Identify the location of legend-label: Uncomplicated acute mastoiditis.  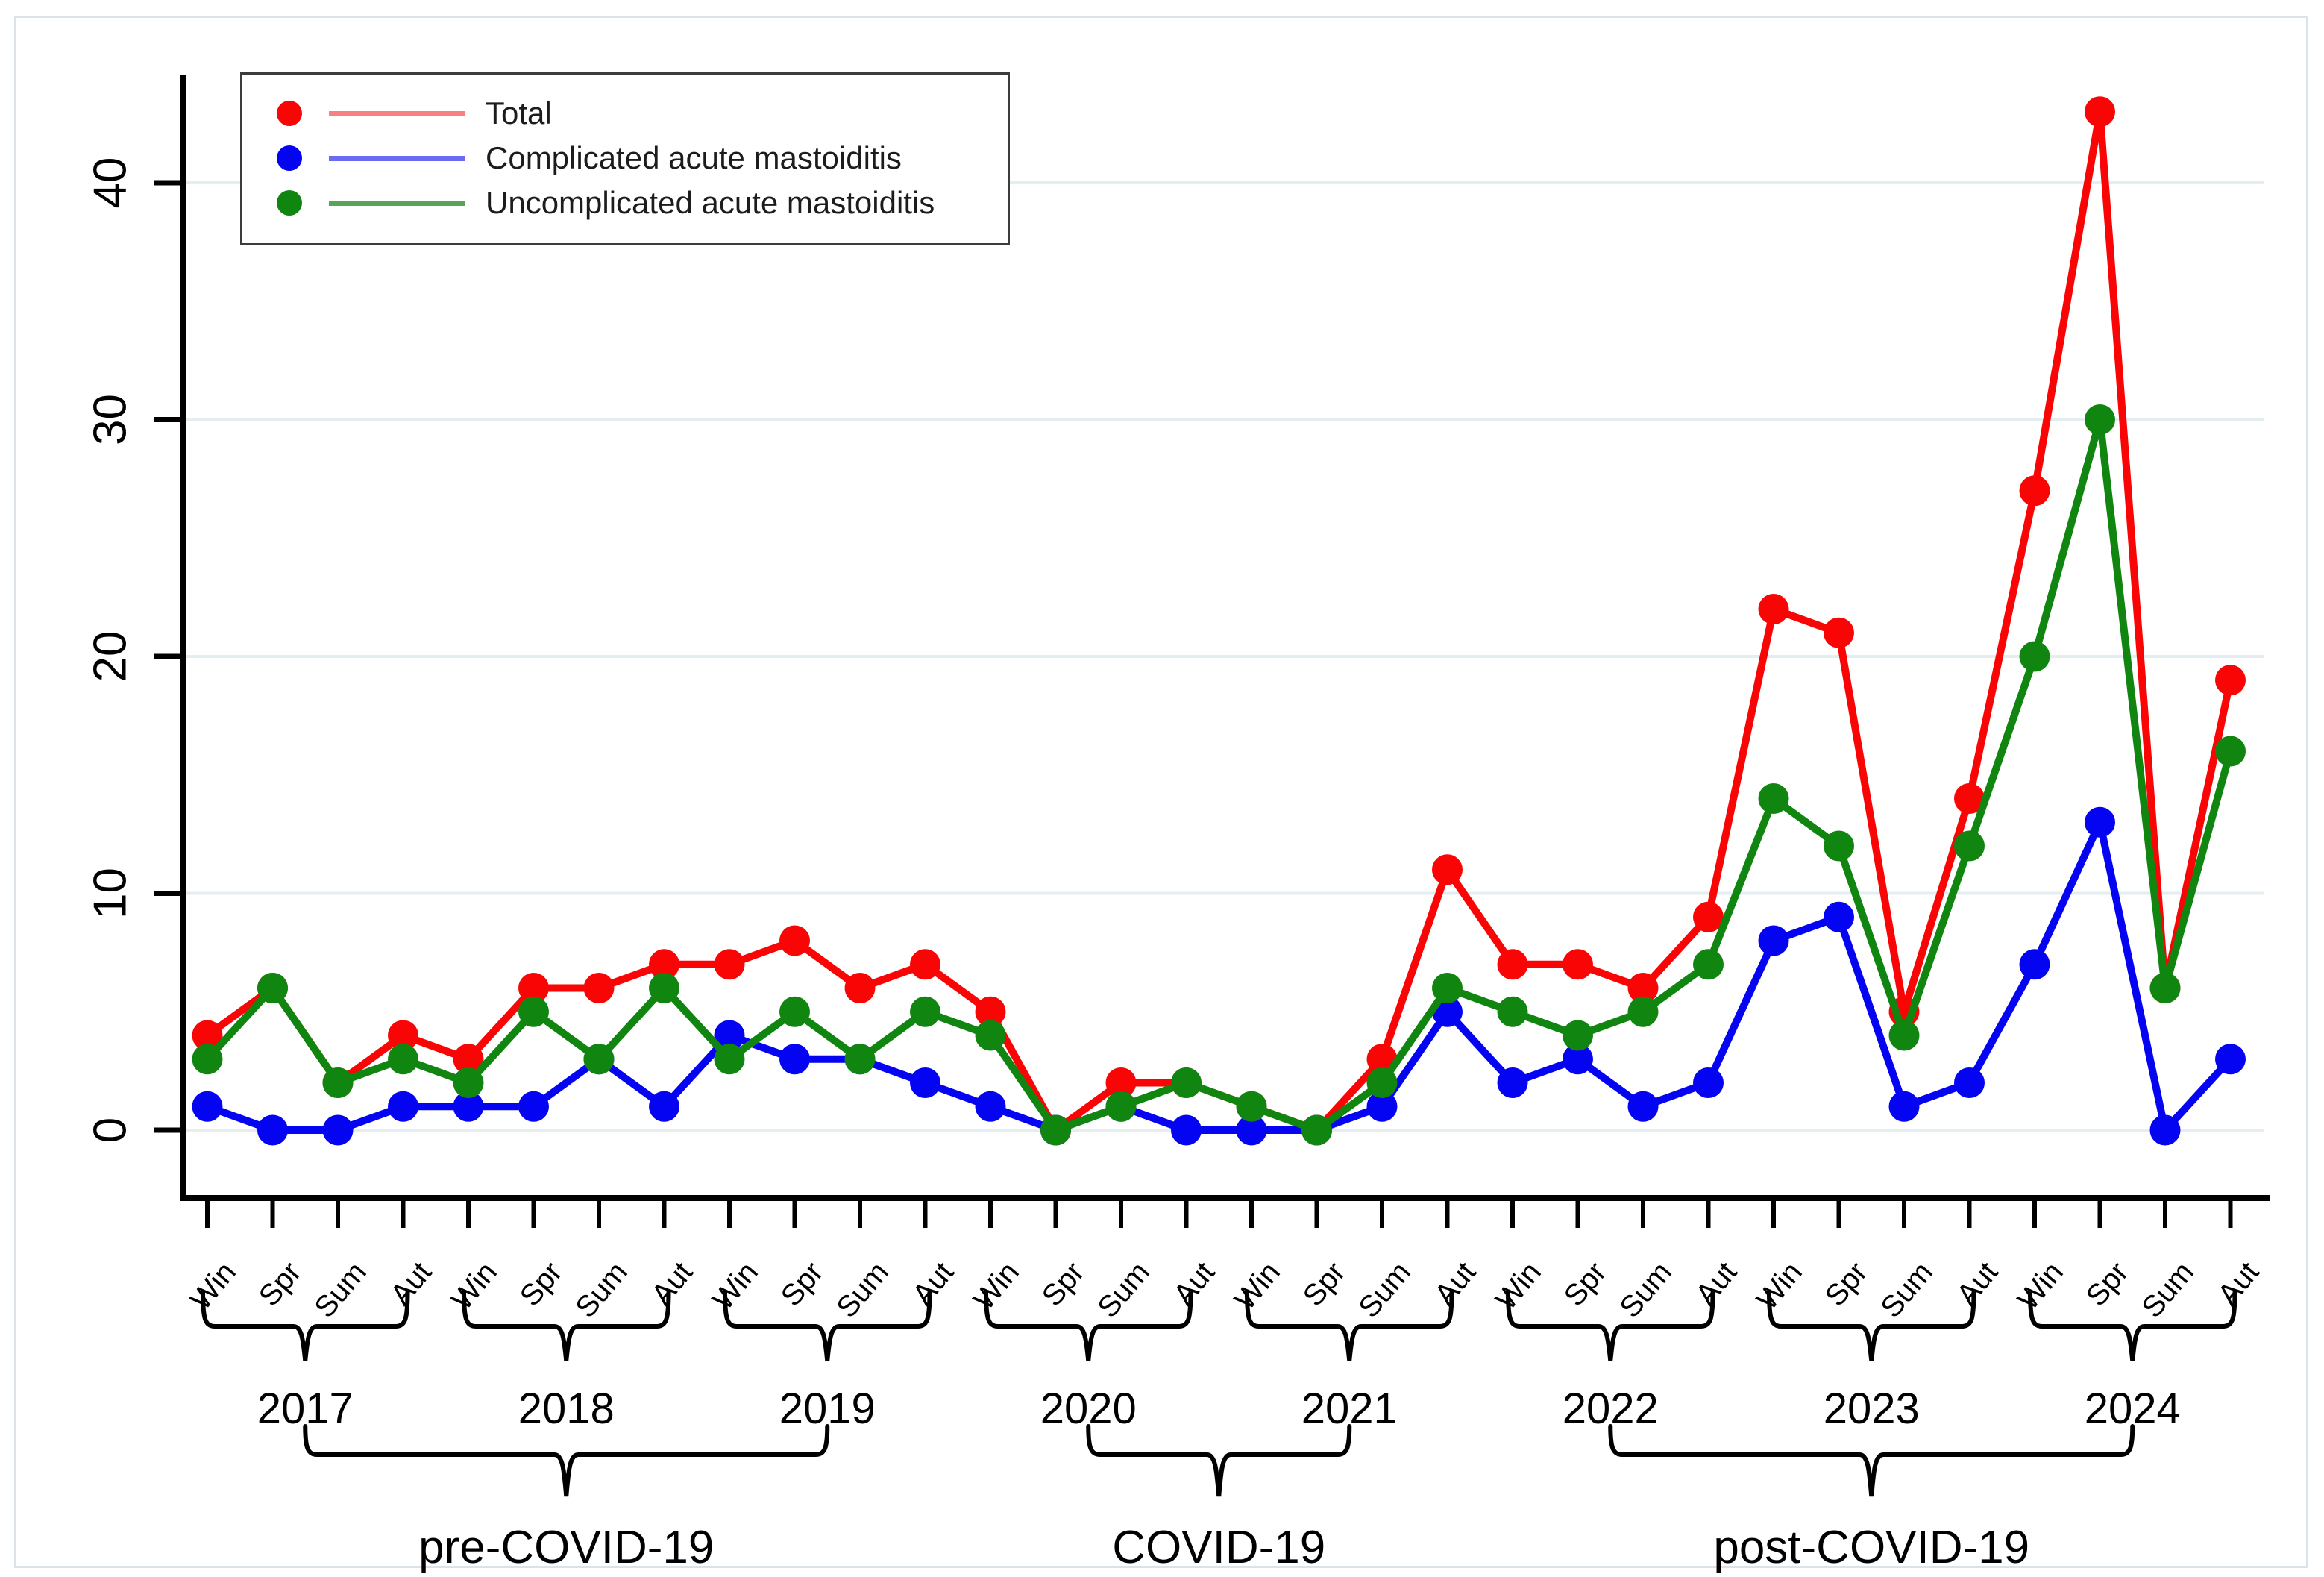
(710, 202).